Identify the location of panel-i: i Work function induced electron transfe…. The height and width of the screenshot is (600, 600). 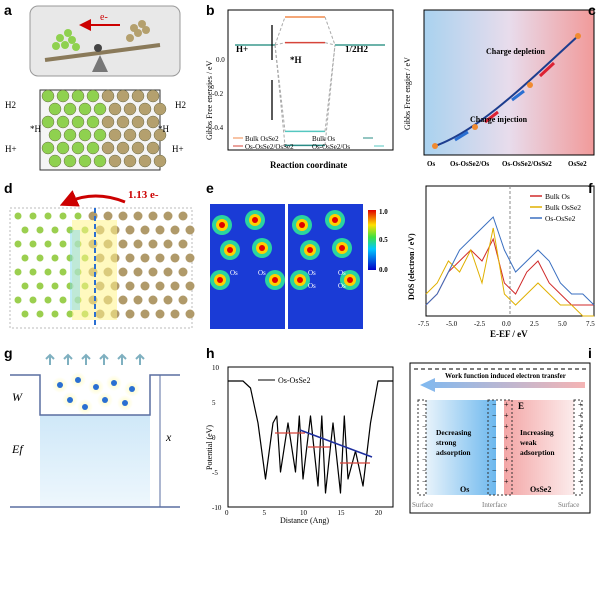
(500, 432).